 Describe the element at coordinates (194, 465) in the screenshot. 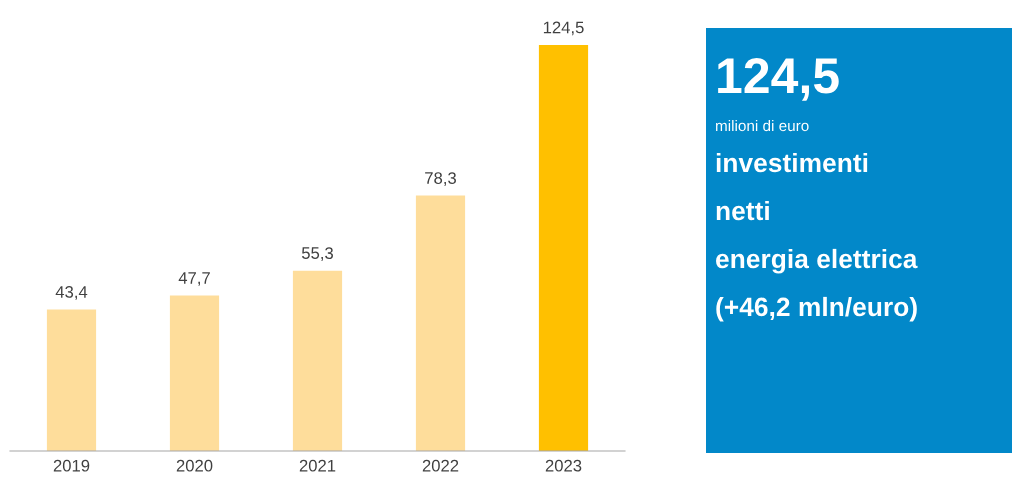

I see `x-tick-label: 2020` at that location.